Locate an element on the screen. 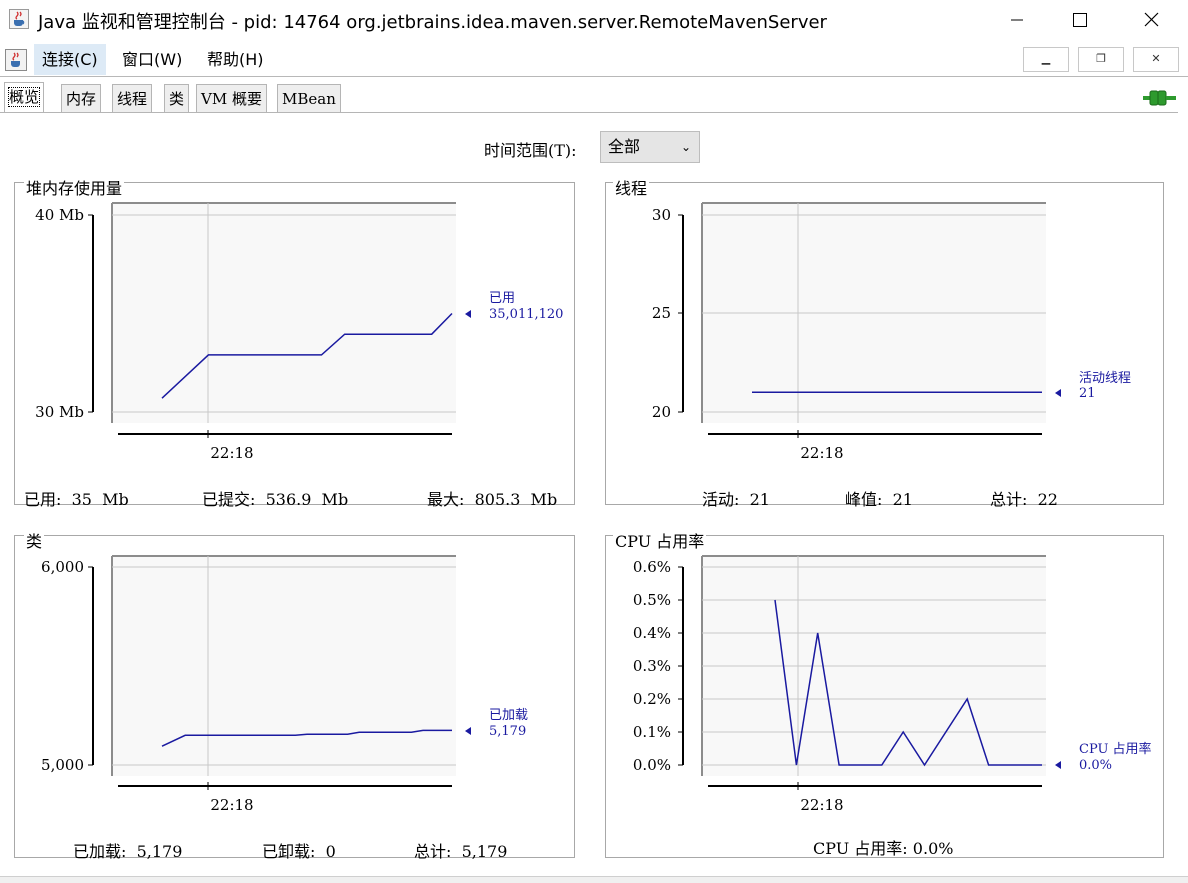 The height and width of the screenshot is (883, 1188). classes-legend-name-0: 已加载 is located at coordinates (508, 715).